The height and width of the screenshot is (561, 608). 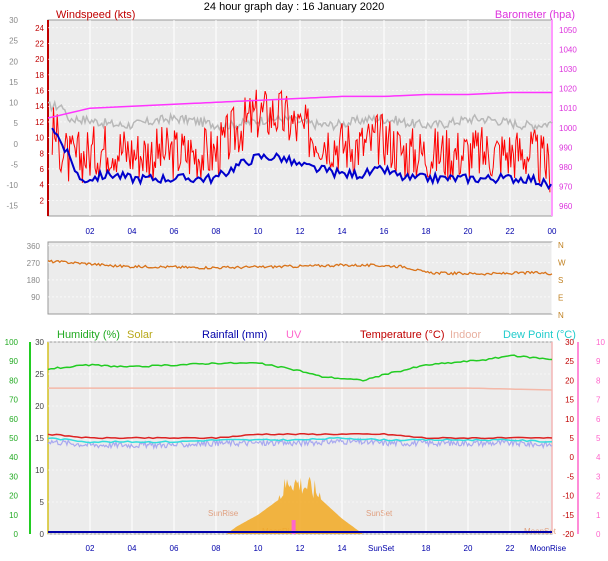 I want to click on windspeed-tick: 8, so click(x=42, y=153).